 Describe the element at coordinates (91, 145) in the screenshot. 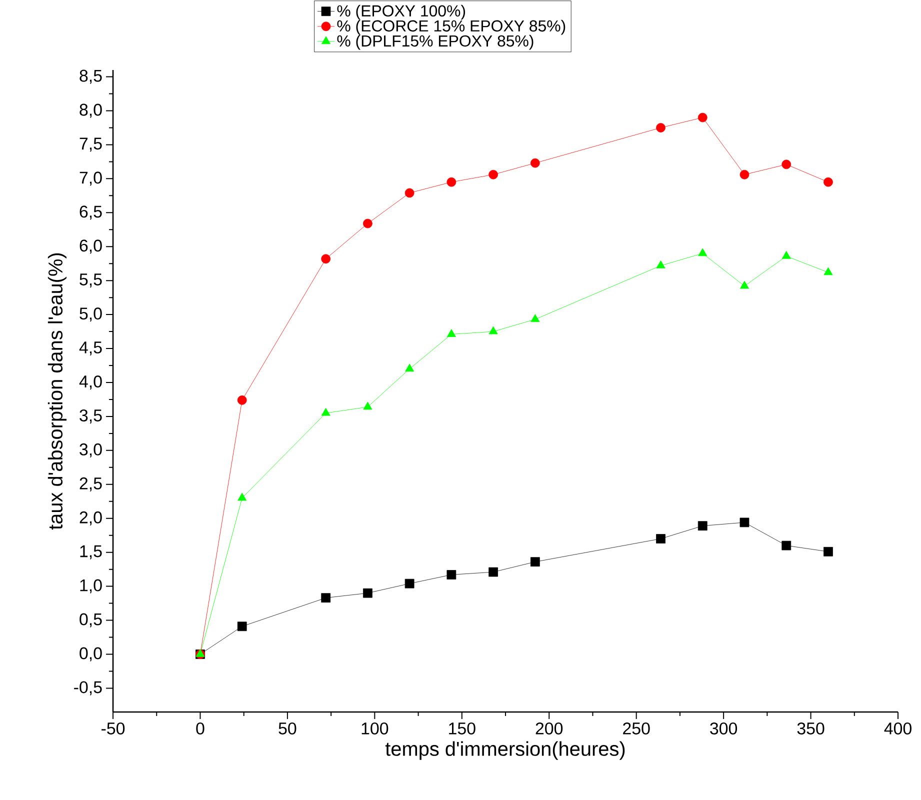

I see `y-tick-label: 7,5` at that location.